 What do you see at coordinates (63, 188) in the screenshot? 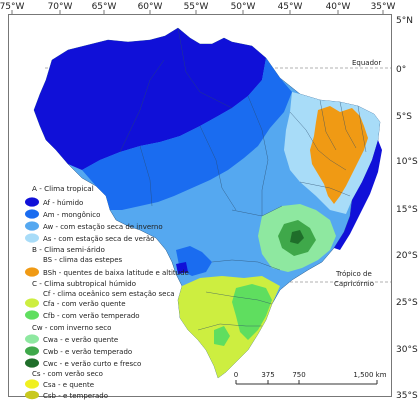
I see `legend-group-a: A - Clima tropical` at bounding box center [63, 188].